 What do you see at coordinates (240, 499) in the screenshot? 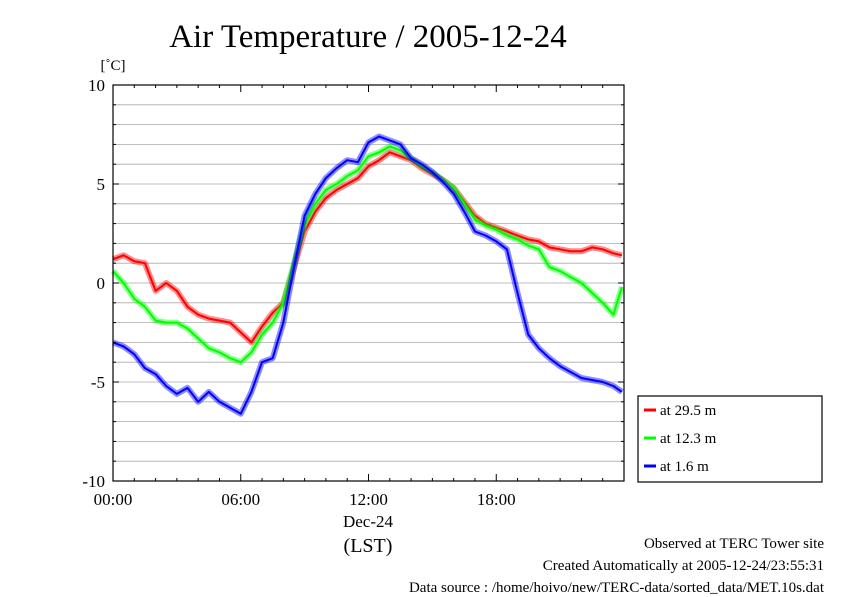
I see `x-tick-label: 06:00` at bounding box center [240, 499].